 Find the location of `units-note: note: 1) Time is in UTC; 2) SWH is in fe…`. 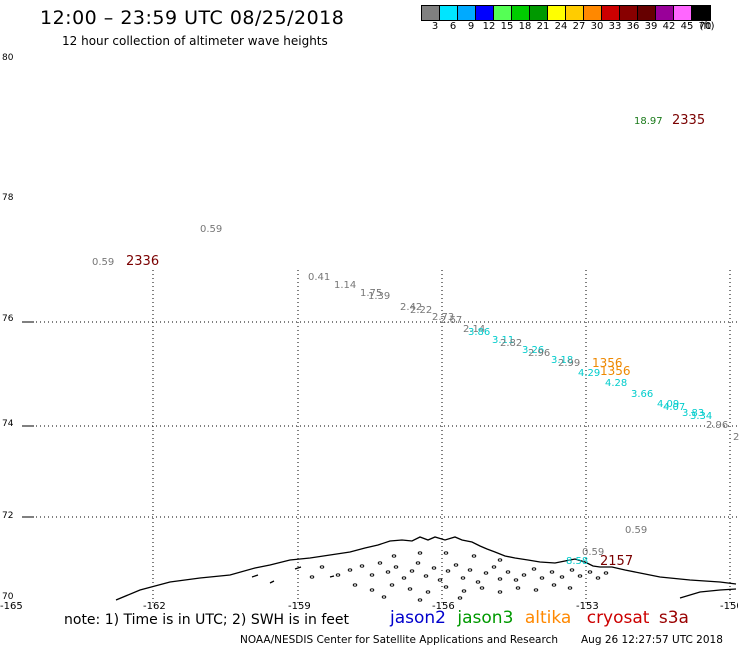

units-note: note: 1) Time is in UTC; 2) SWH is in fe… is located at coordinates (207, 620).